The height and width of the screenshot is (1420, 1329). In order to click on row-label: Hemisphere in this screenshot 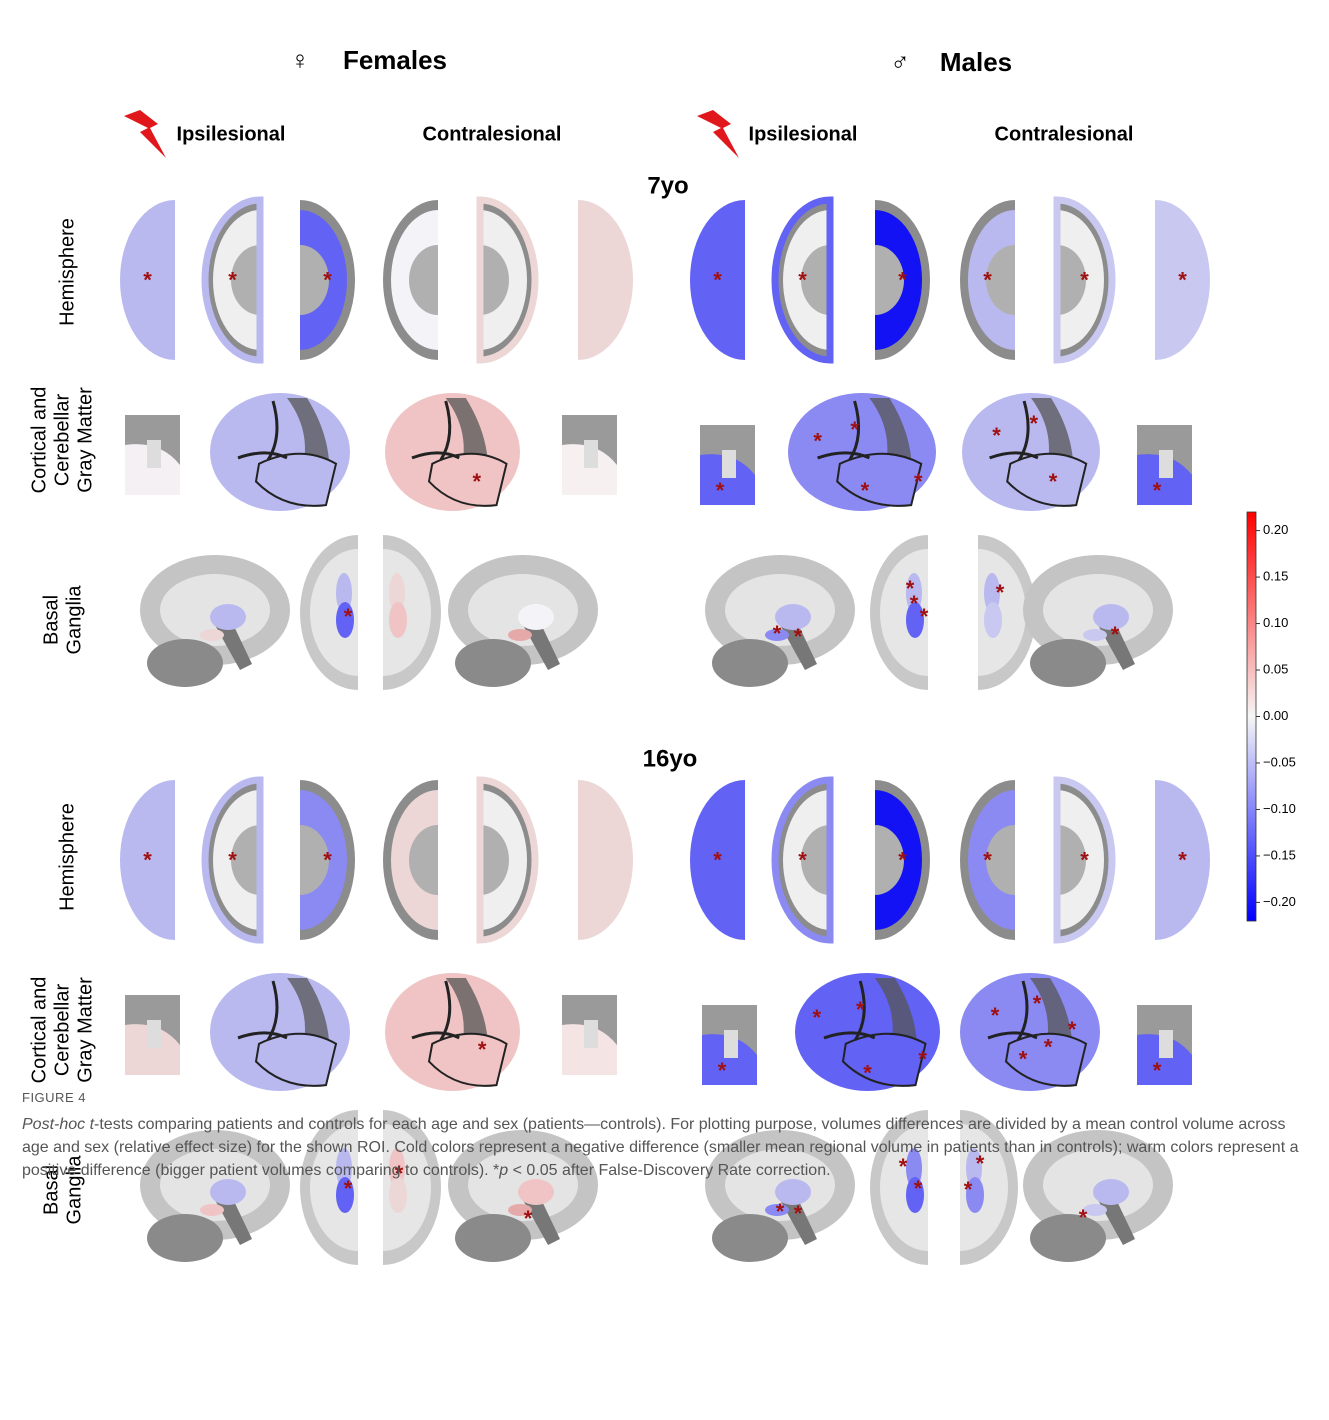, I will do `click(67, 857)`.